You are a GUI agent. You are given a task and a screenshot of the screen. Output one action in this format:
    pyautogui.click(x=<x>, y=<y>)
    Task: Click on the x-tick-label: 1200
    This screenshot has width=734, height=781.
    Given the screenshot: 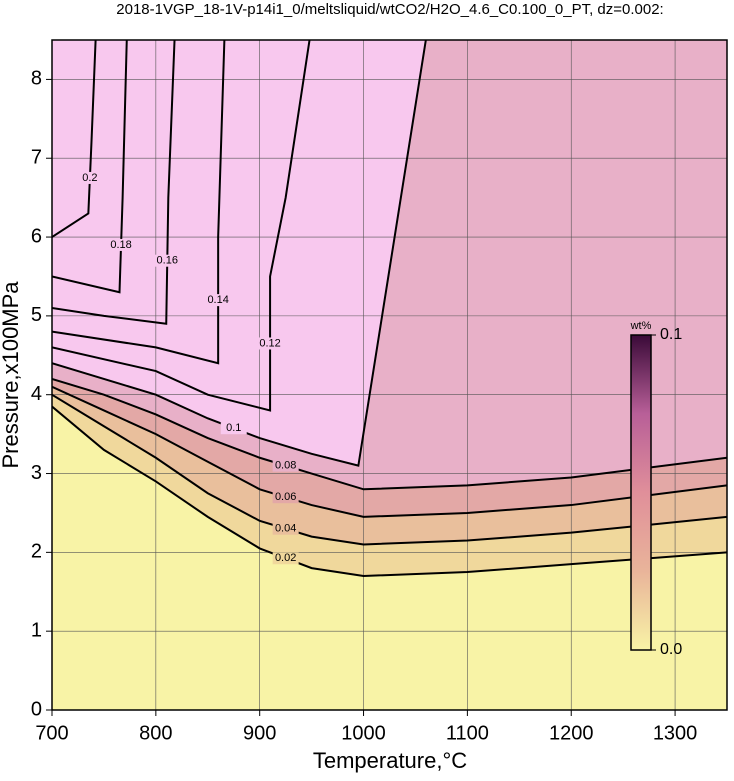 What is the action you would take?
    pyautogui.click(x=571, y=733)
    